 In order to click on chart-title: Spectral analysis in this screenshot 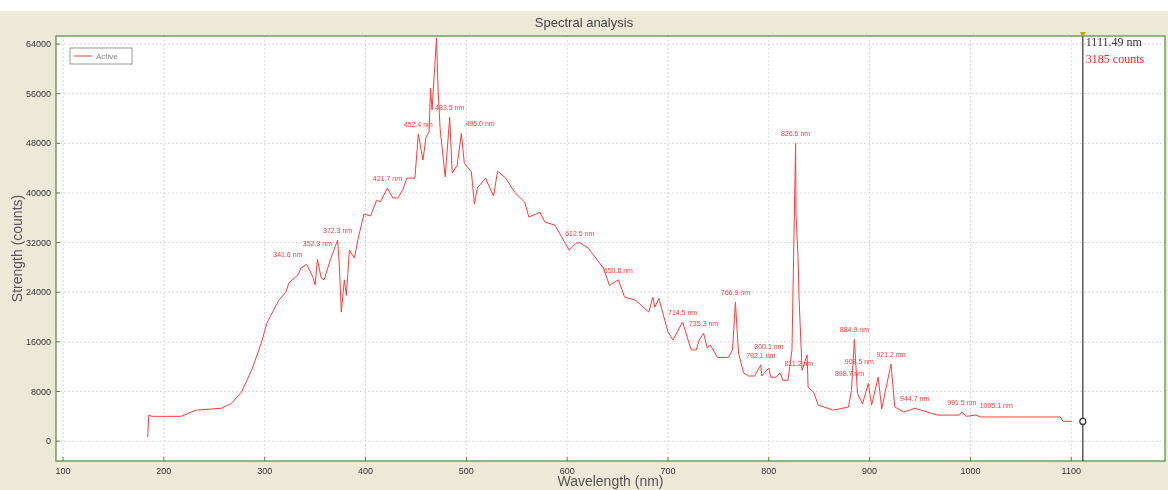, I will do `click(584, 22)`.